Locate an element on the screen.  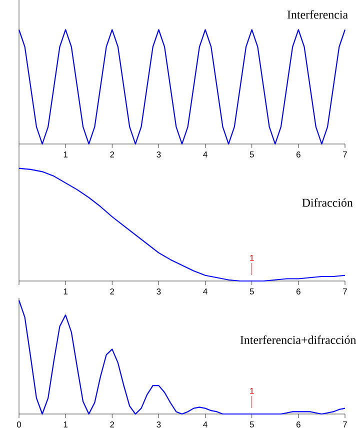
x-tick-label: 0 is located at coordinates (19, 425).